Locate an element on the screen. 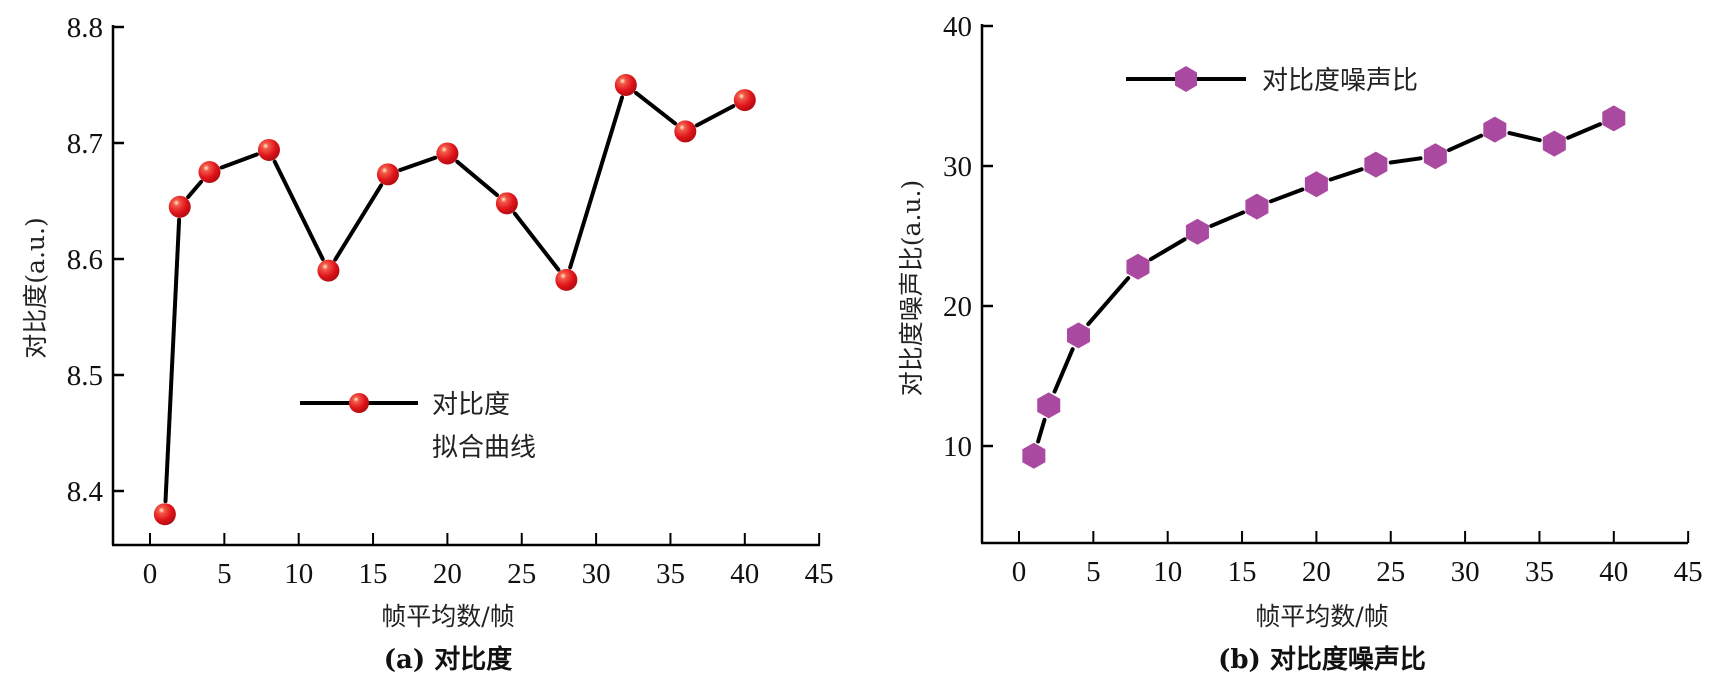 Image resolution: width=1722 pixels, height=678 pixels. chart-a-caption: (a) 对比度 is located at coordinates (448, 659).